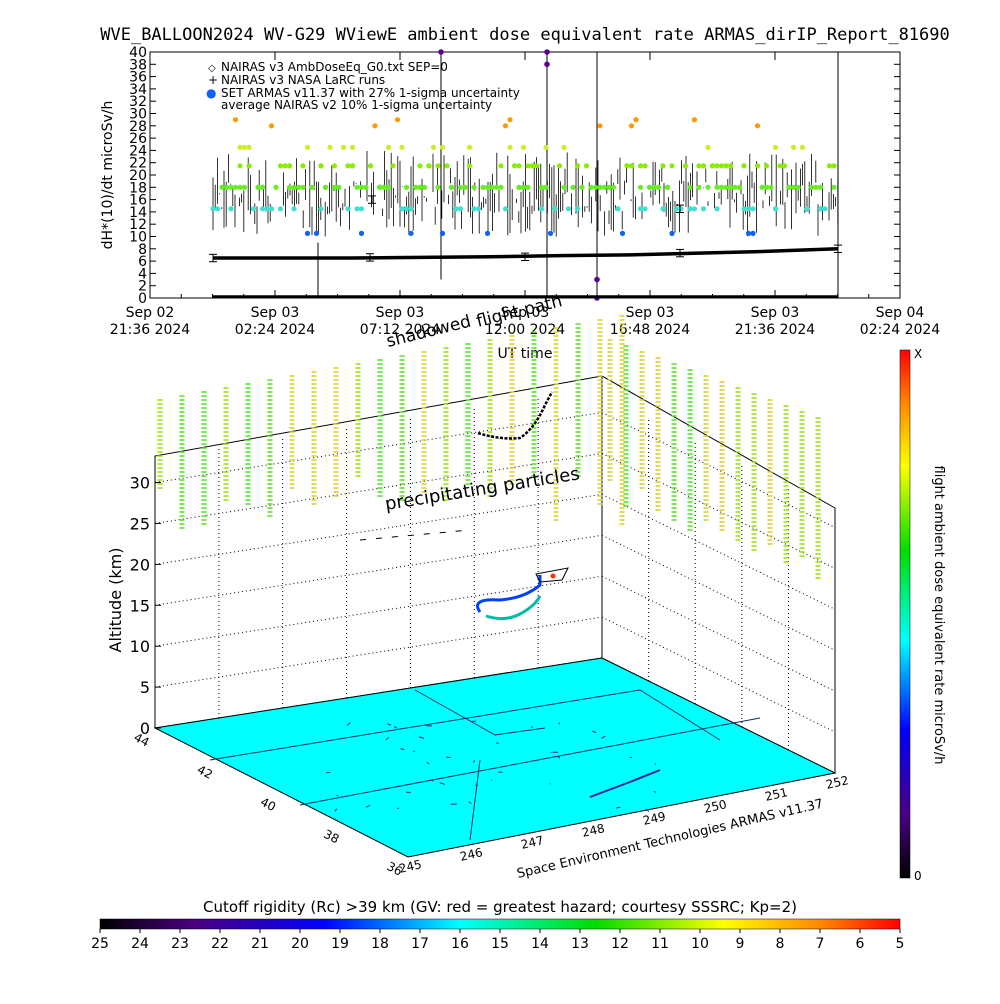  Describe the element at coordinates (650, 330) in the screenshot. I see `x-tick-label-time: 16:48 2024` at that location.